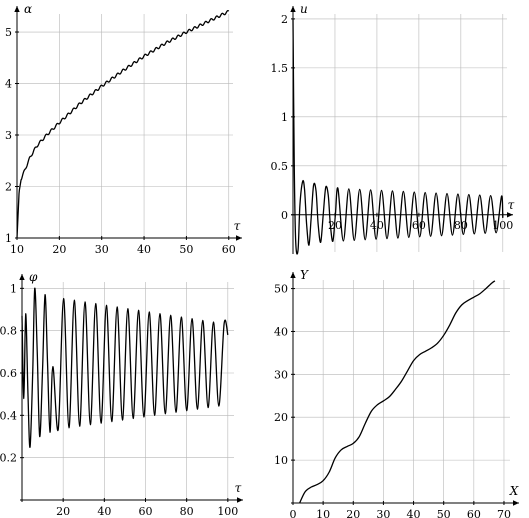 This screenshot has height=518, width=529. I want to click on y-tick-label: 4, so click(8, 84).